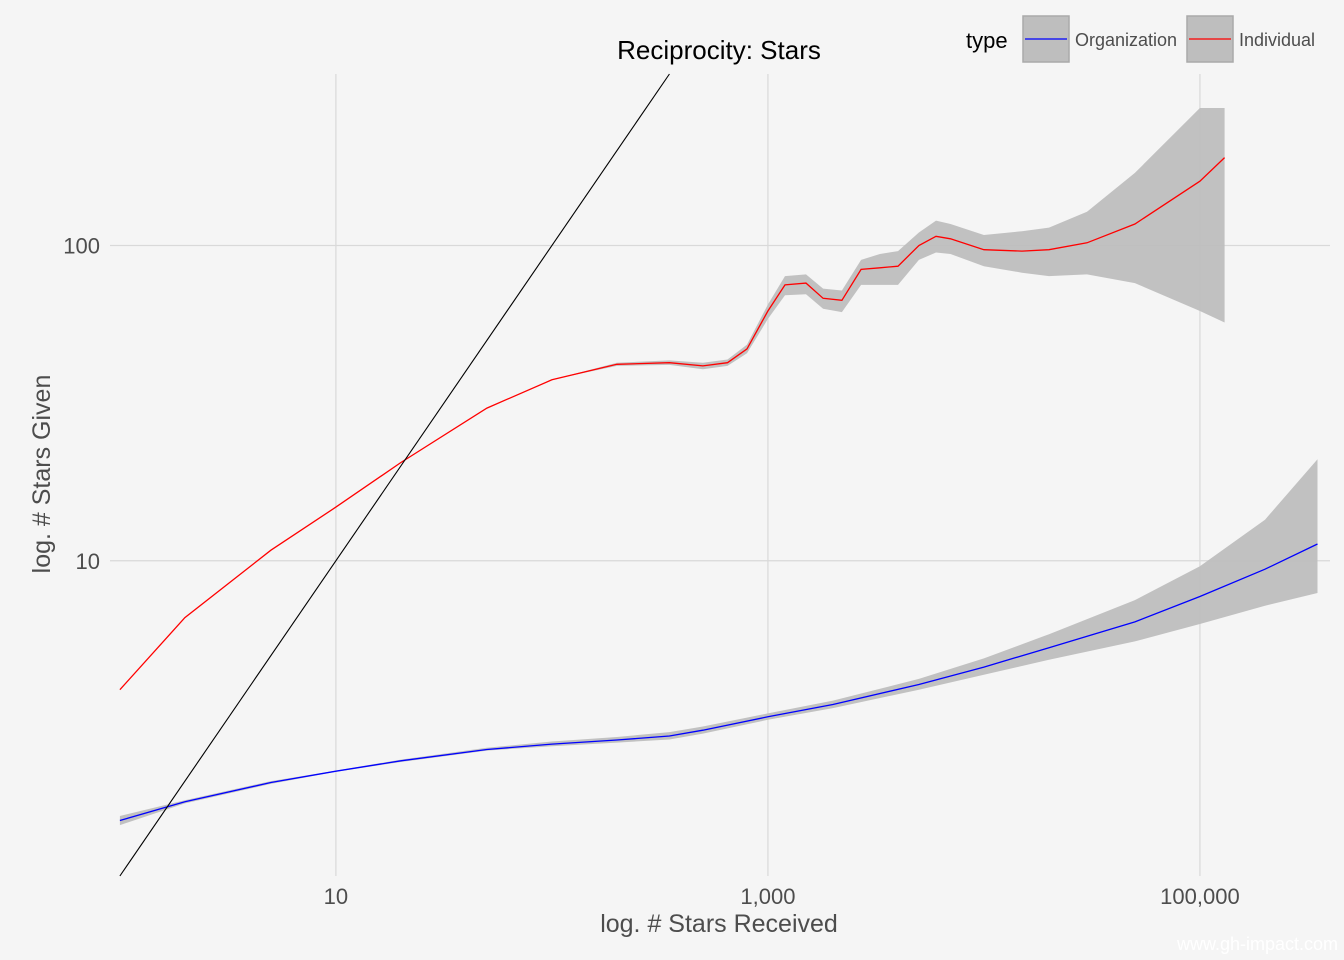 This screenshot has width=1344, height=960. I want to click on legend-items: Organization Individual, so click(1168, 39).